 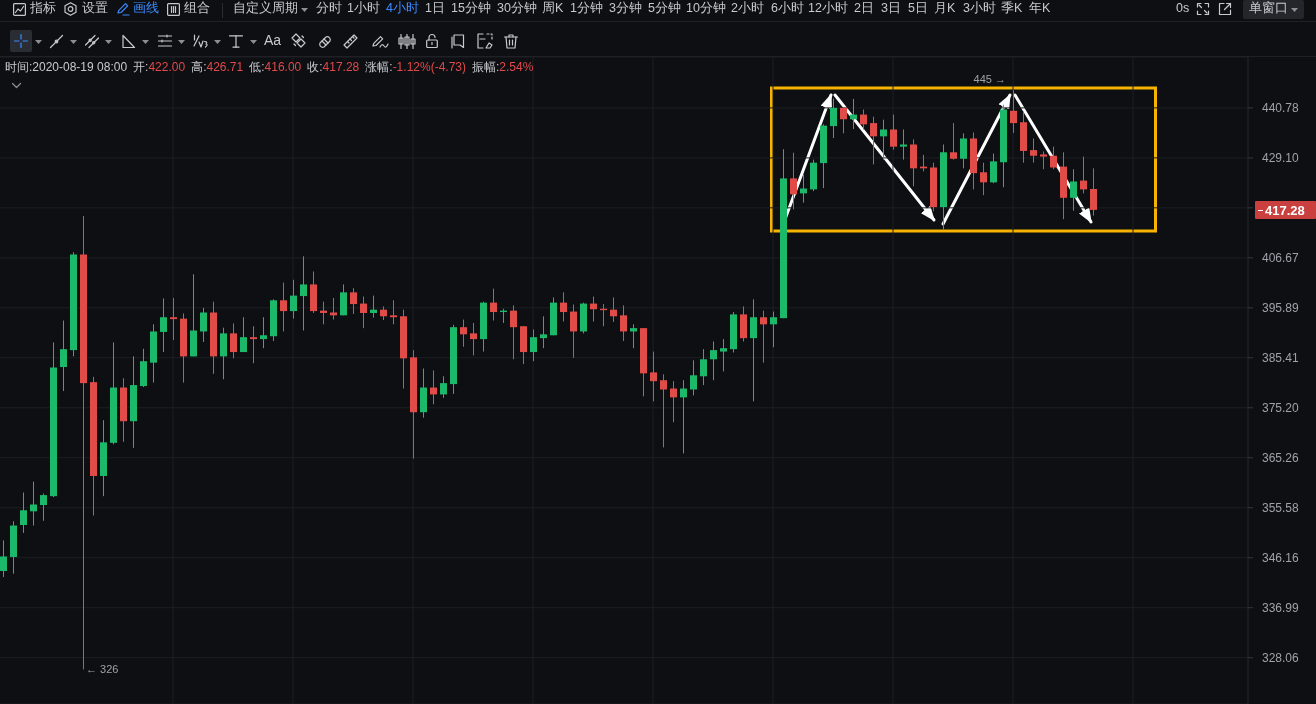 I want to click on text: 3日, so click(x=891, y=8).